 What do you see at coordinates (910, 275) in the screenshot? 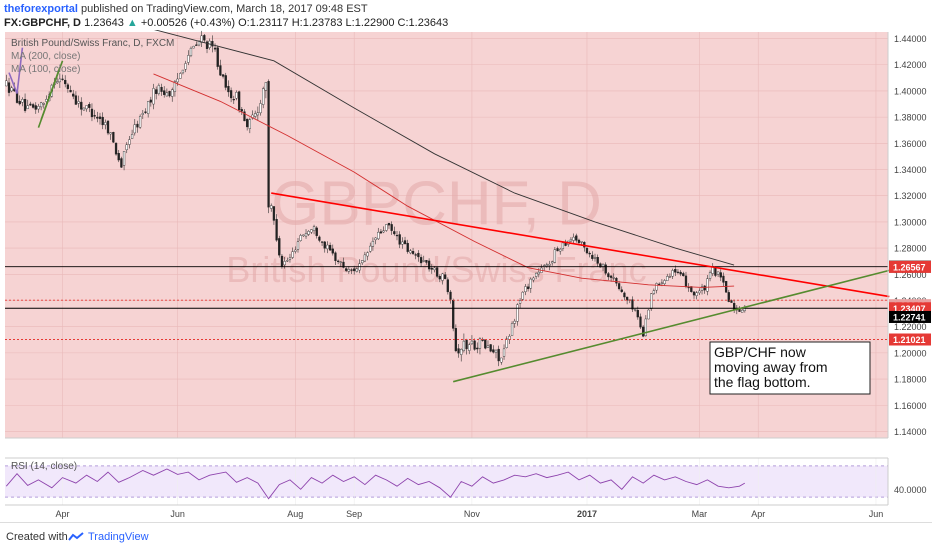
I see `price-tick-label: 1.26000` at bounding box center [910, 275].